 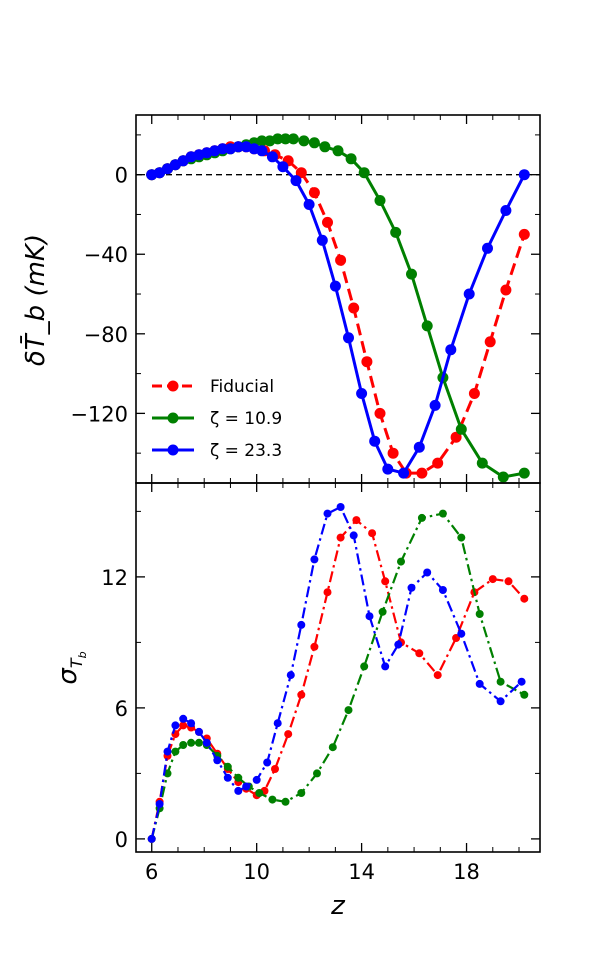 I want to click on y-tick-label: 6, so click(x=121, y=709).